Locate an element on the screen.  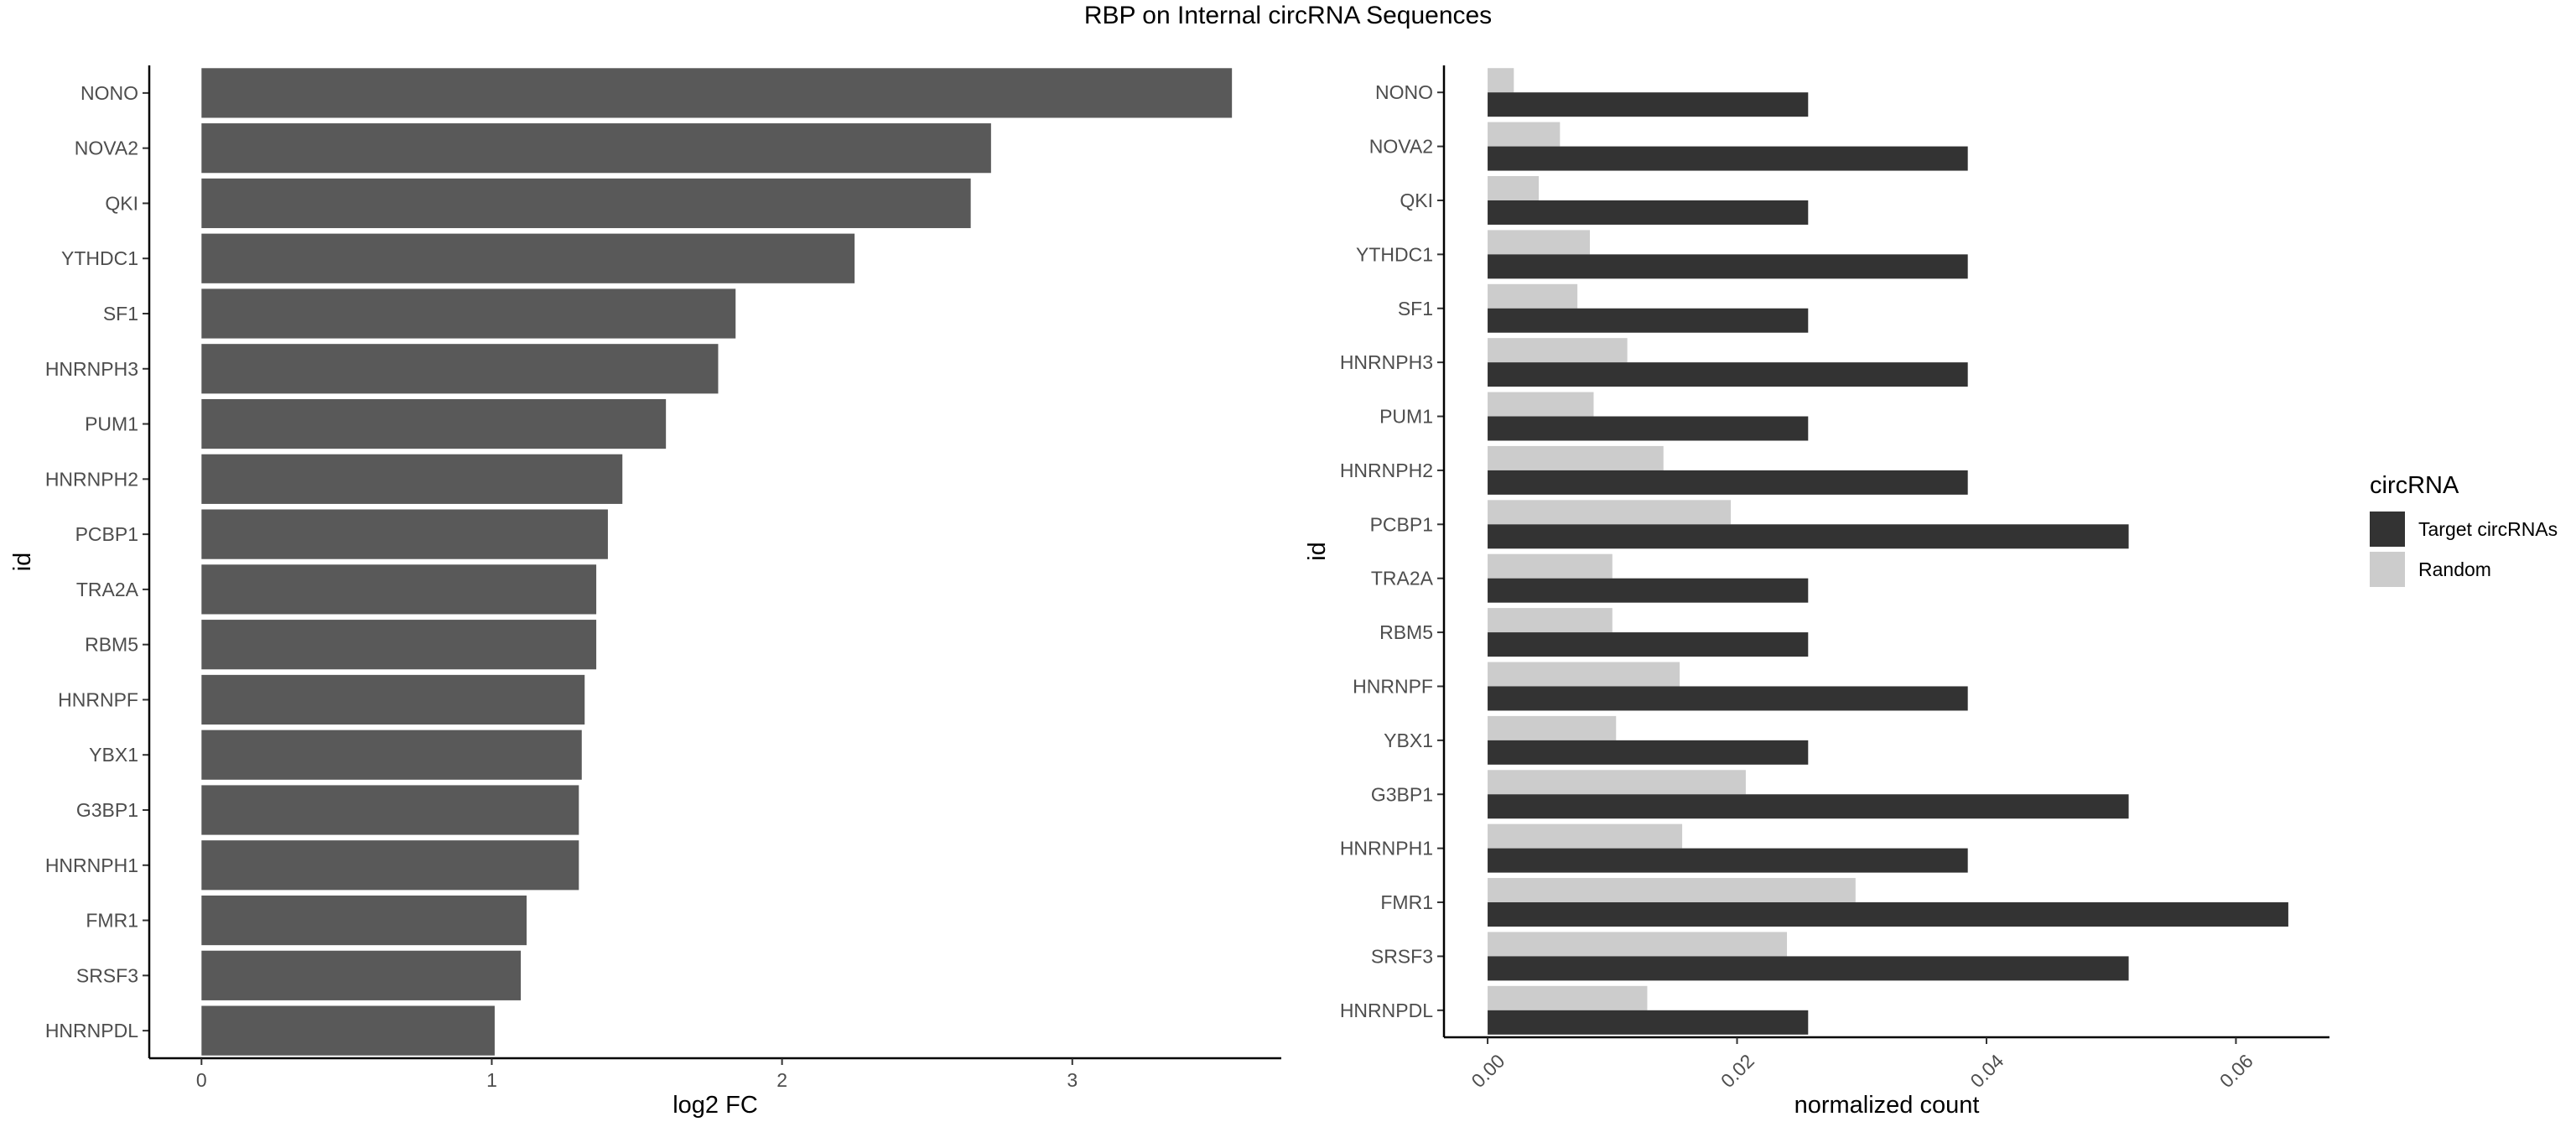
x-tick-label: 1 is located at coordinates (491, 1080).